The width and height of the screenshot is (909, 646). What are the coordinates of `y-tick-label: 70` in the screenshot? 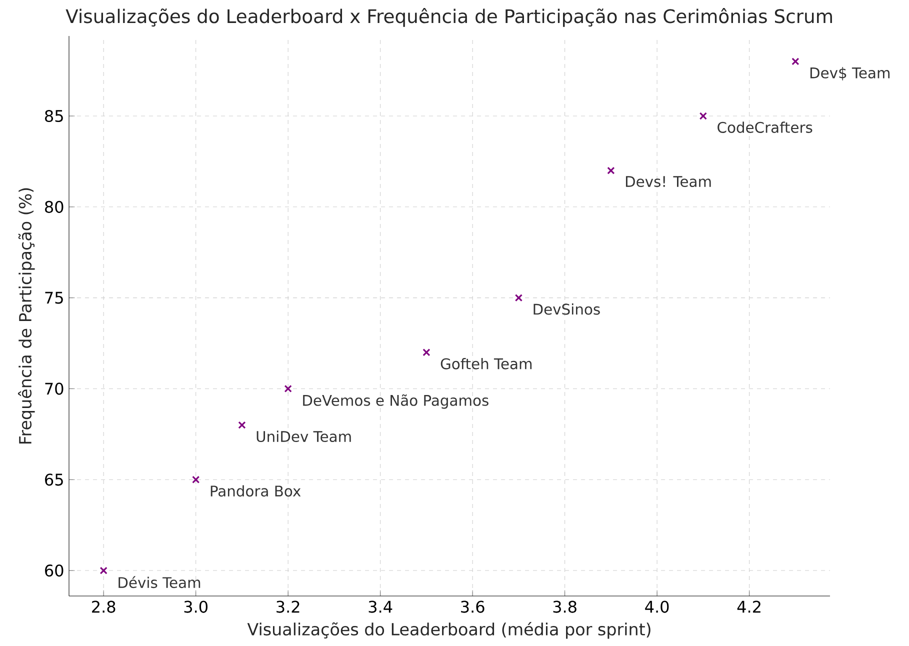 It's located at (54, 388).